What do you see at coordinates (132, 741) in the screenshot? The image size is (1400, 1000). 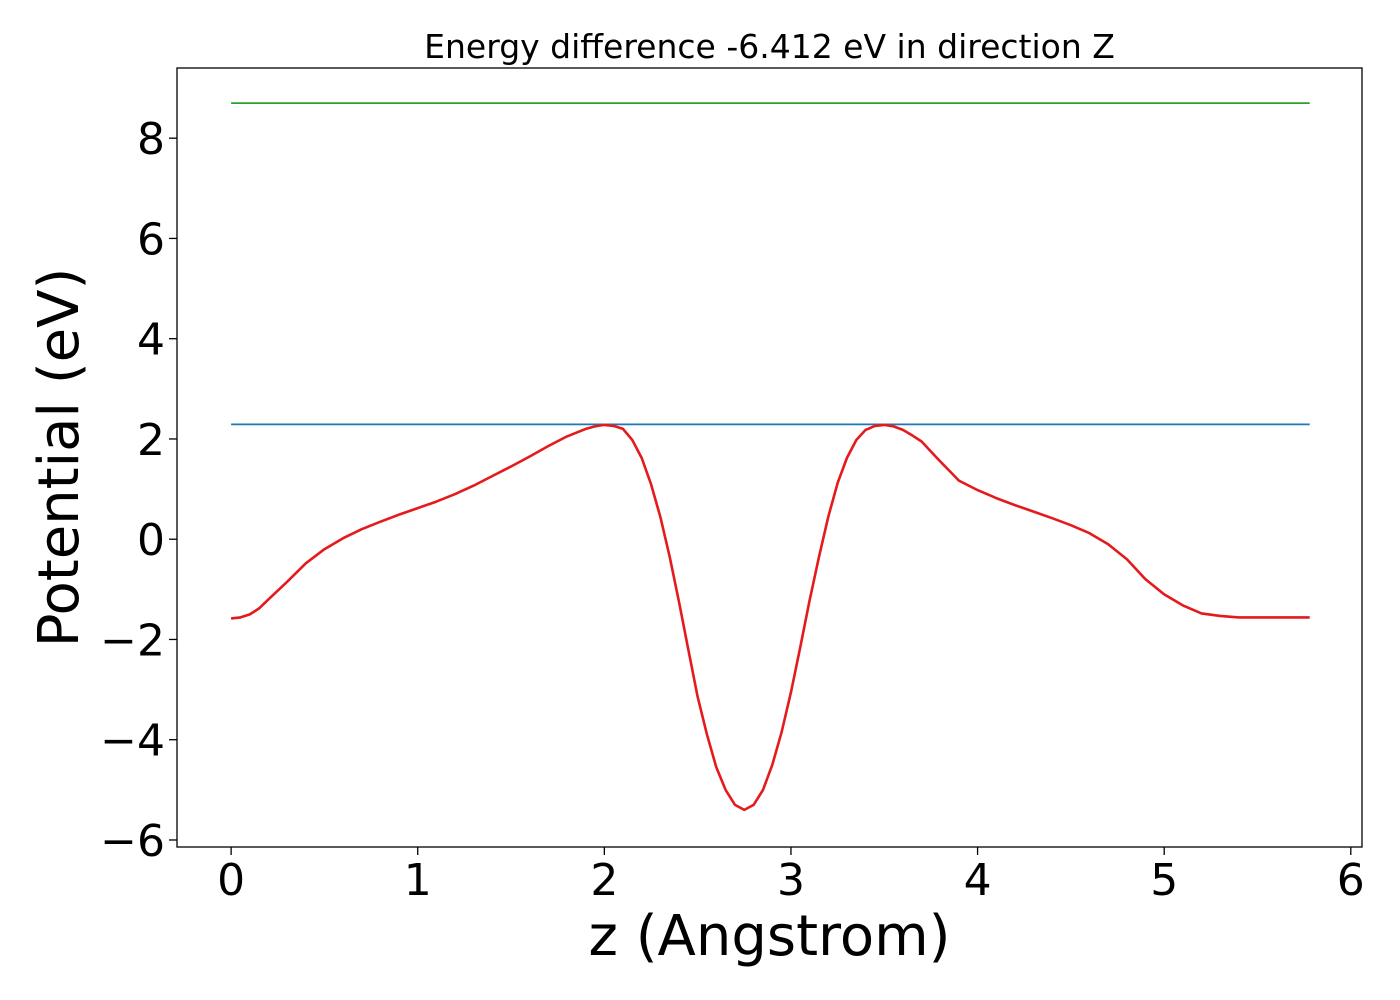 I see `y-tick-label: −4` at bounding box center [132, 741].